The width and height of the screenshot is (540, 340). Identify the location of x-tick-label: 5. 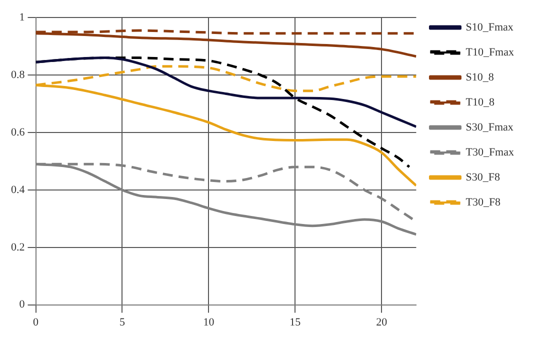
(122, 322).